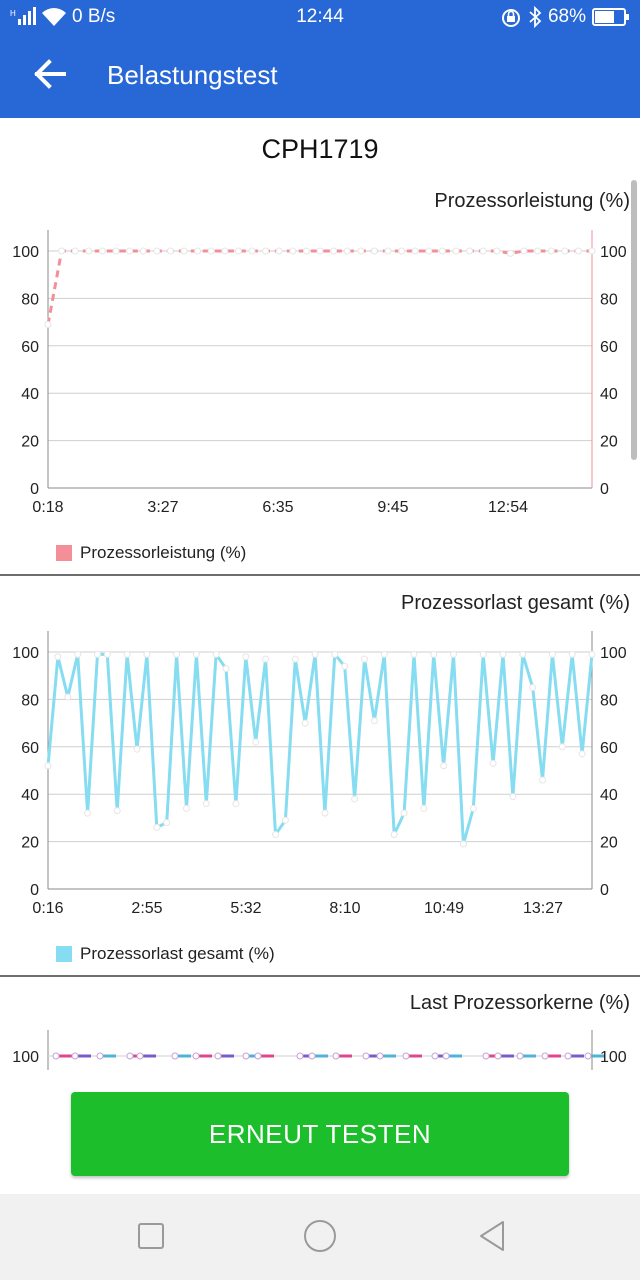  I want to click on retest-button: ERNEUT TESTEN, so click(320, 1134).